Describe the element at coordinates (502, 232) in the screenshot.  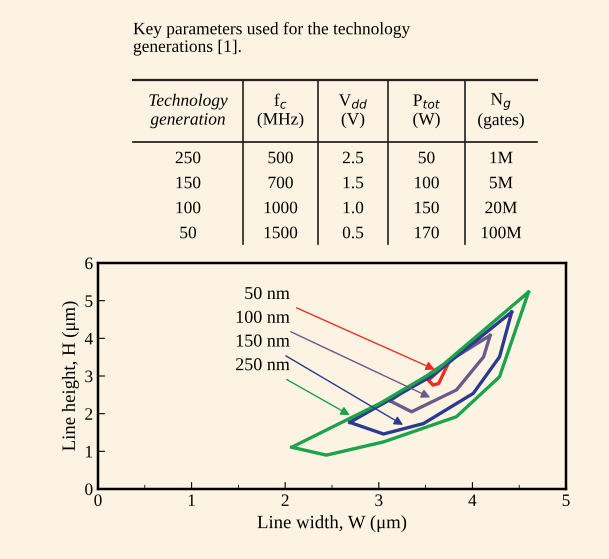
I see `text: 100M` at that location.